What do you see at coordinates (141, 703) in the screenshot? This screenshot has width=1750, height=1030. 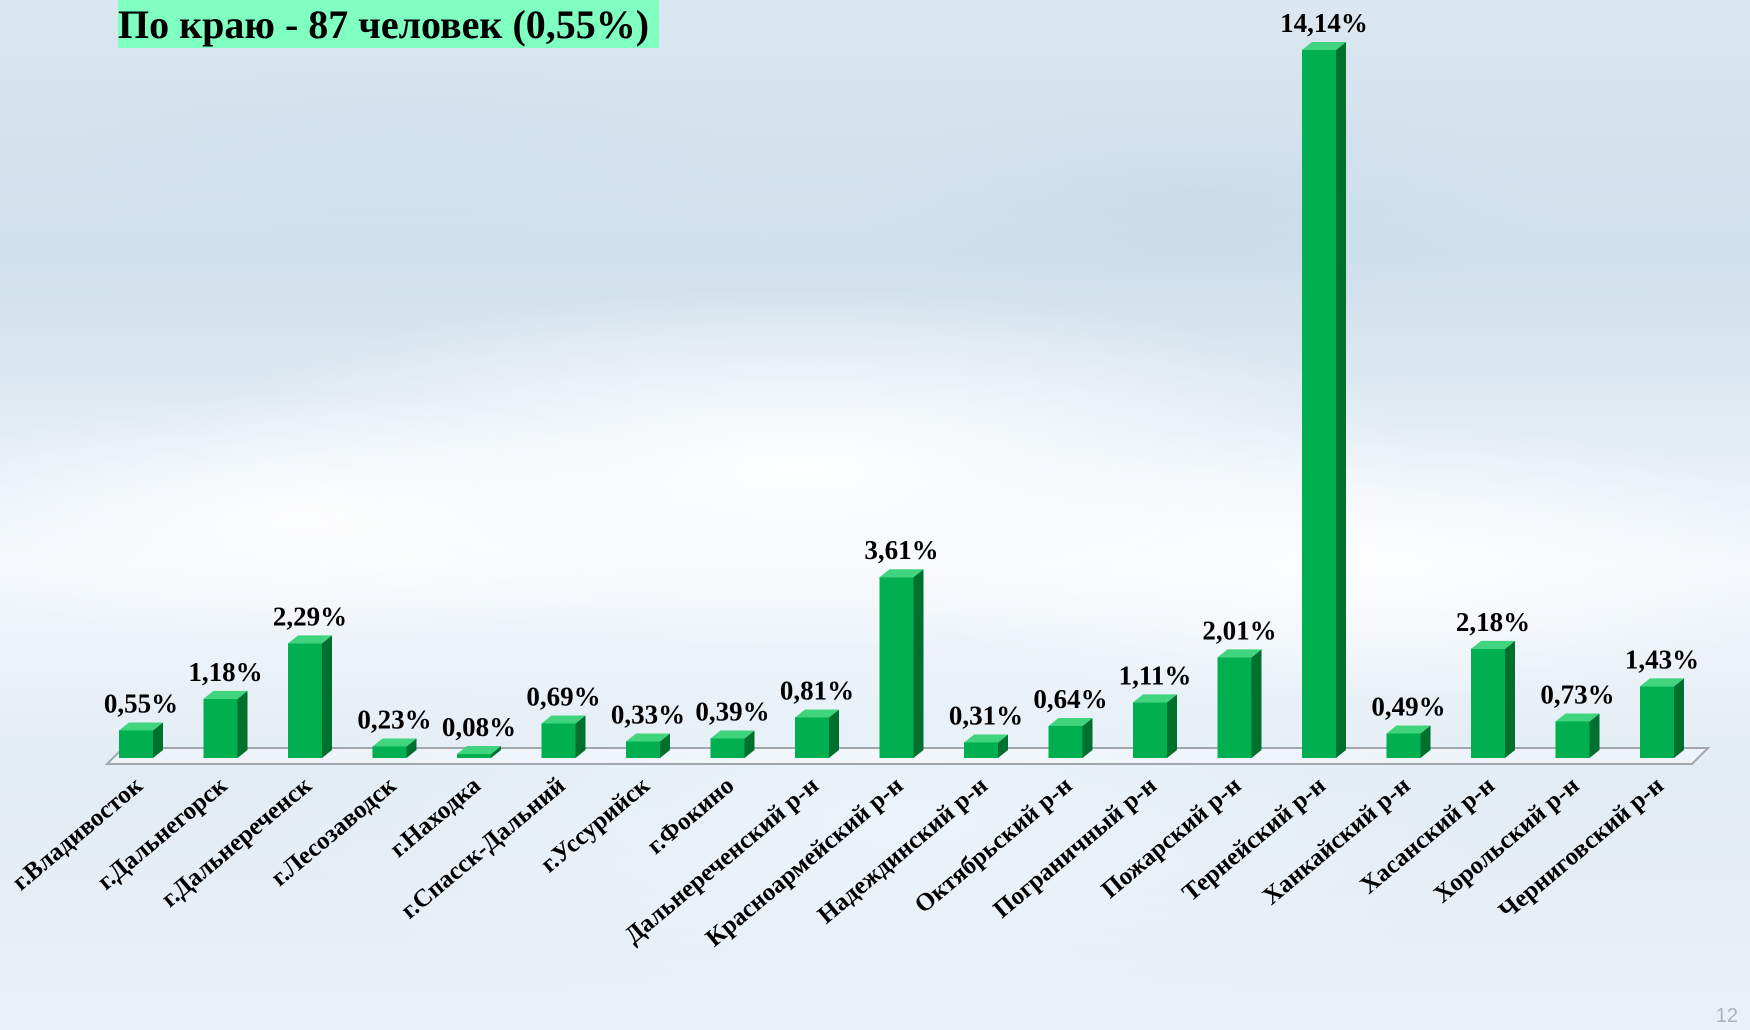 I see `data-label: 0,55%` at bounding box center [141, 703].